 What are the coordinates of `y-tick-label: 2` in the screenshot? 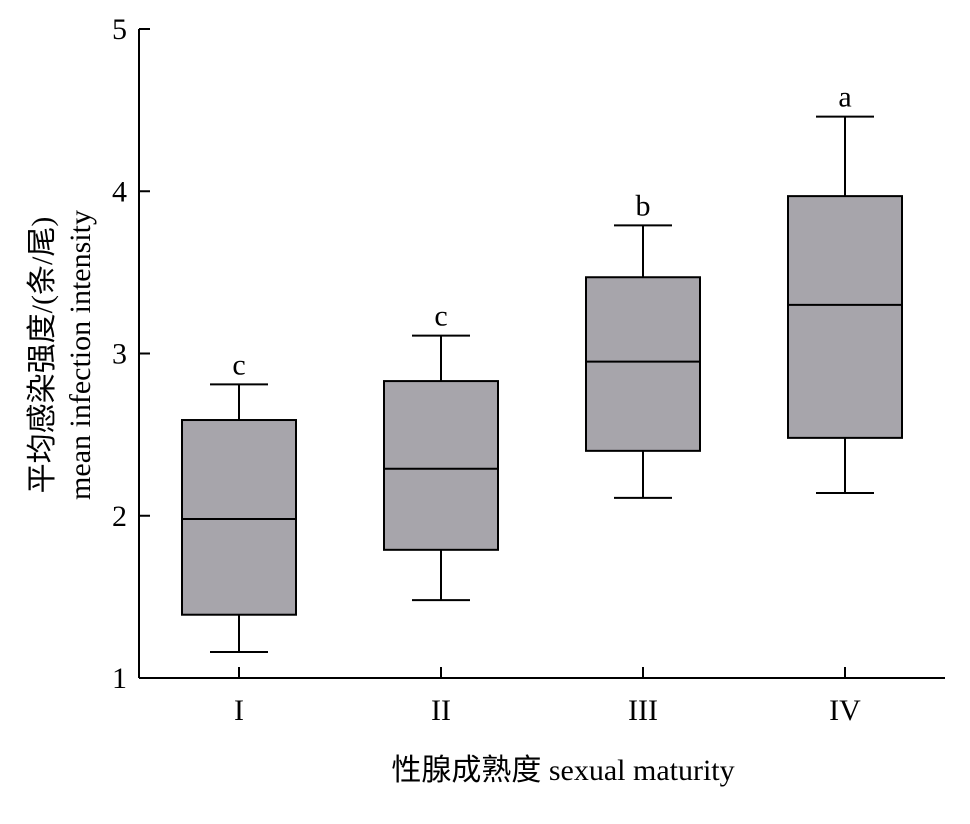 It's located at (119, 516).